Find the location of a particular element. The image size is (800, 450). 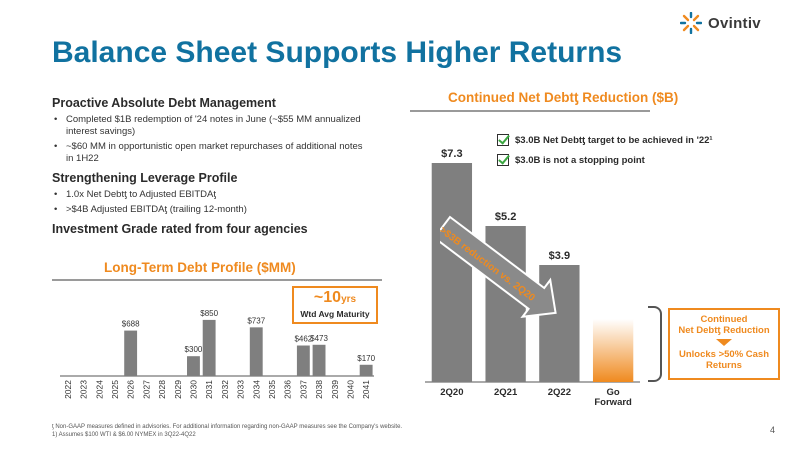

bullet-item: 1.0x Net Debtƫ to Adjusted EBITDAƫ is located at coordinates (212, 195).